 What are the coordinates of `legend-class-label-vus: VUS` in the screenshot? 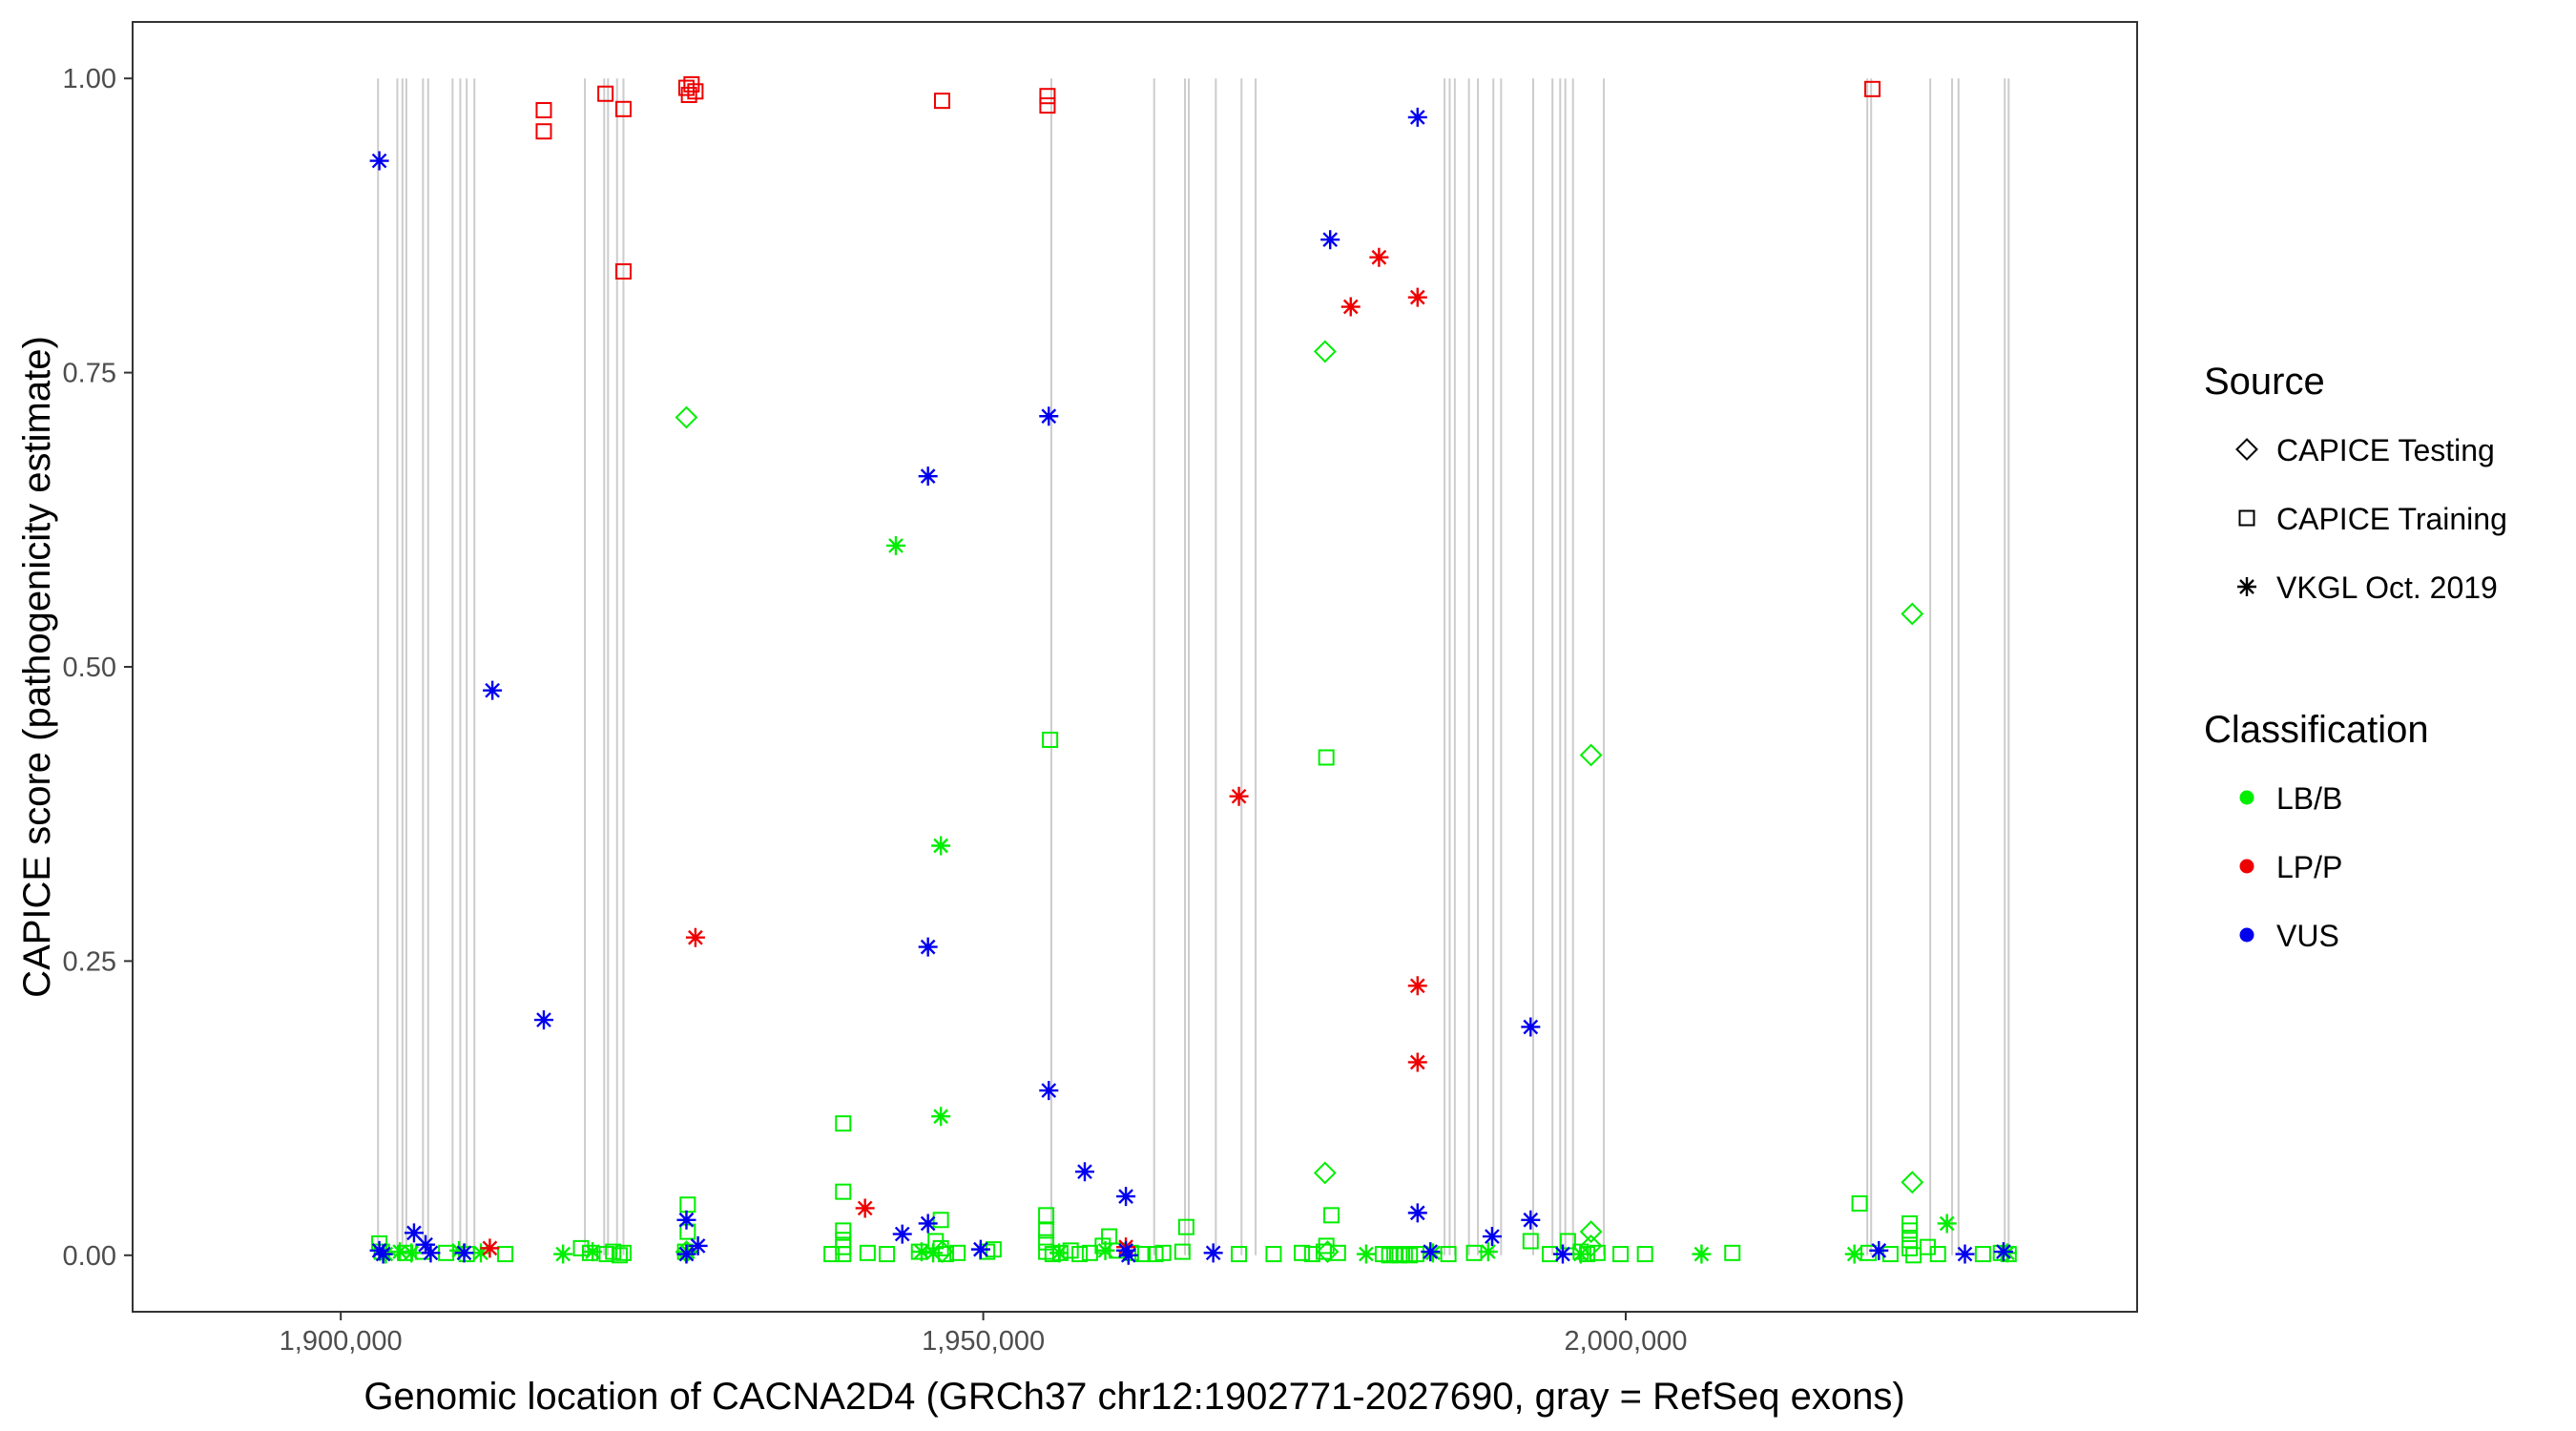 It's located at (2307, 936).